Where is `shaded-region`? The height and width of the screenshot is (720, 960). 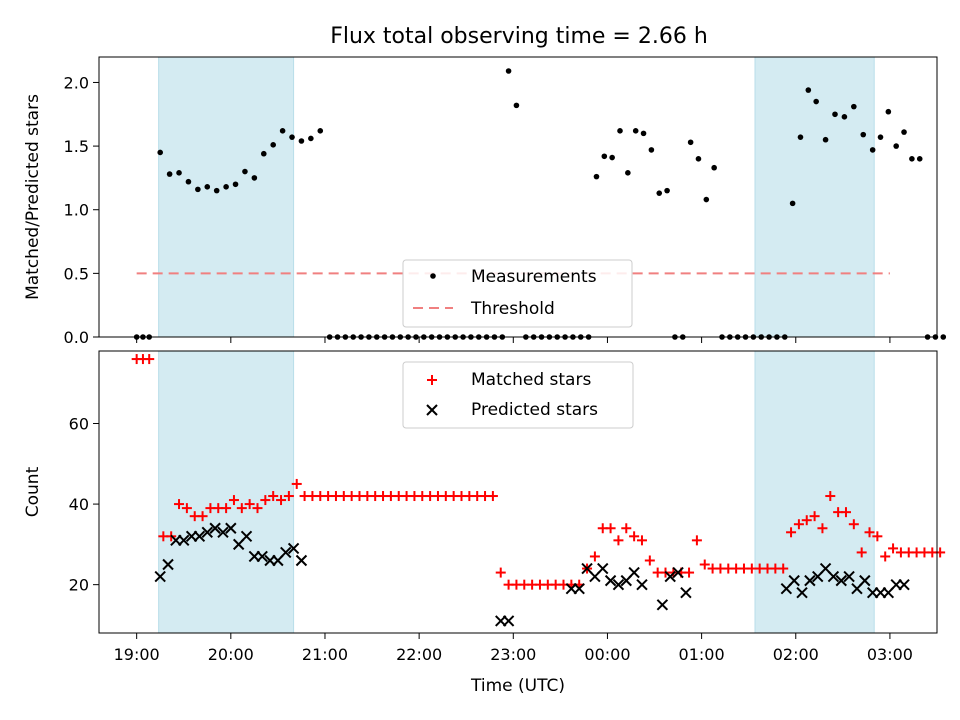
shaded-region is located at coordinates (814, 197).